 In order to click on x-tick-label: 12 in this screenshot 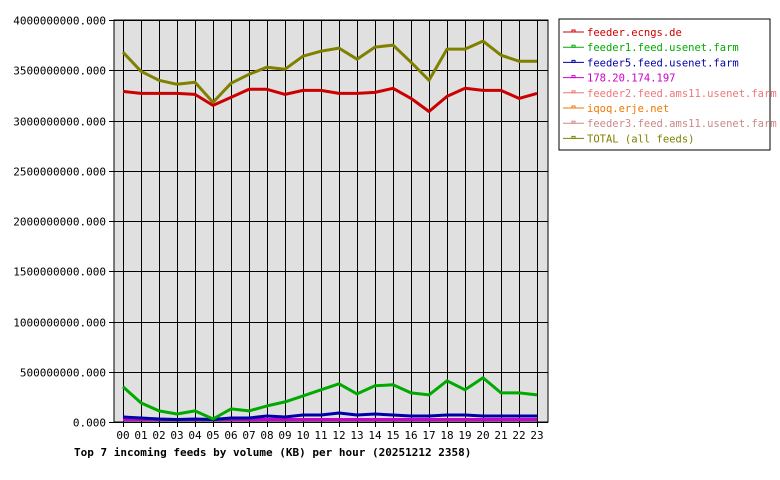, I will do `click(338, 435)`.